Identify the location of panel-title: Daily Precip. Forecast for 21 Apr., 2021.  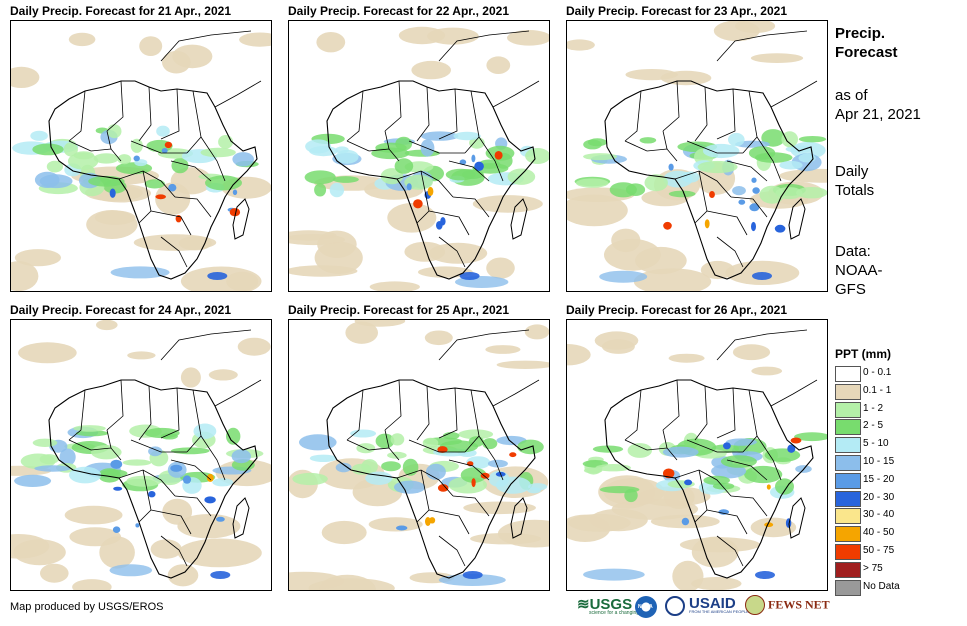
(120, 11).